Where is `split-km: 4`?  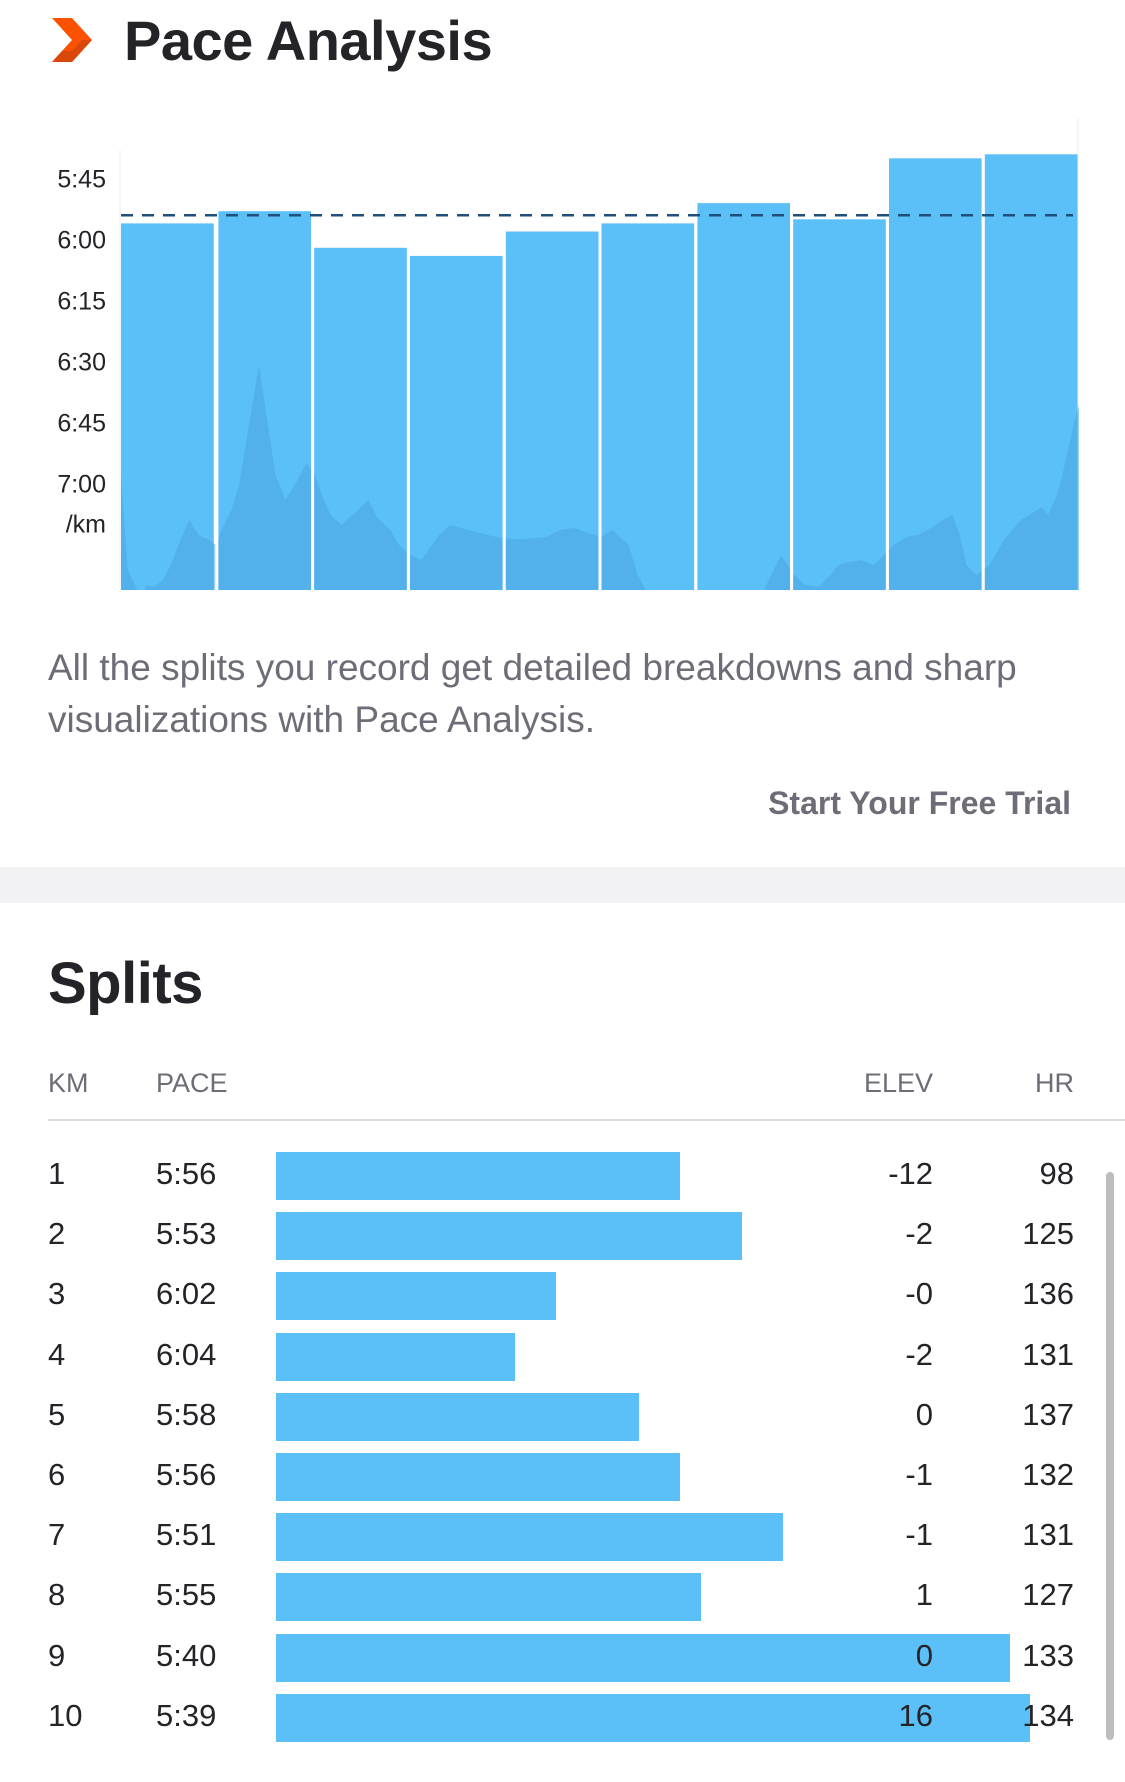
split-km: 4 is located at coordinates (57, 1354).